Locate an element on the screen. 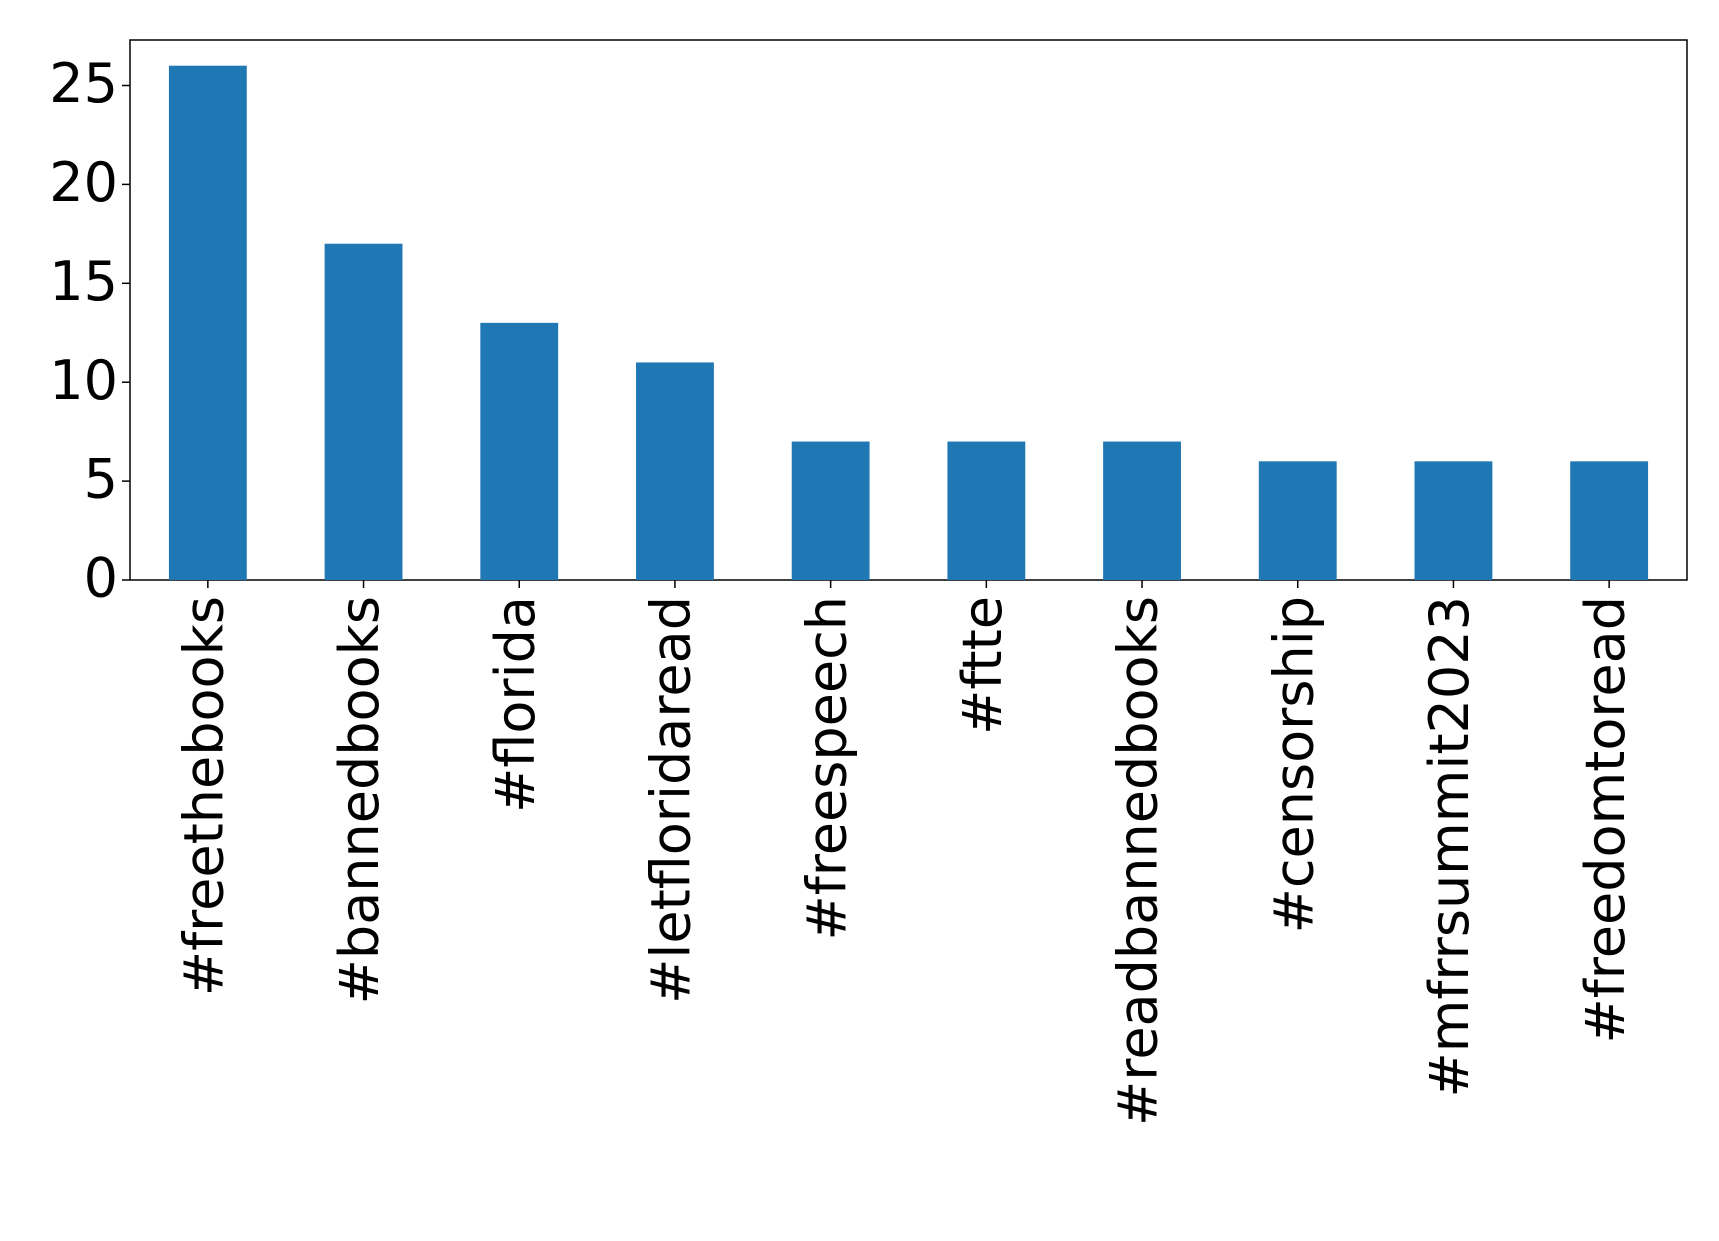 This screenshot has width=1719, height=1241. x-tick-label: #mfrrsummit2023 is located at coordinates (1449, 846).